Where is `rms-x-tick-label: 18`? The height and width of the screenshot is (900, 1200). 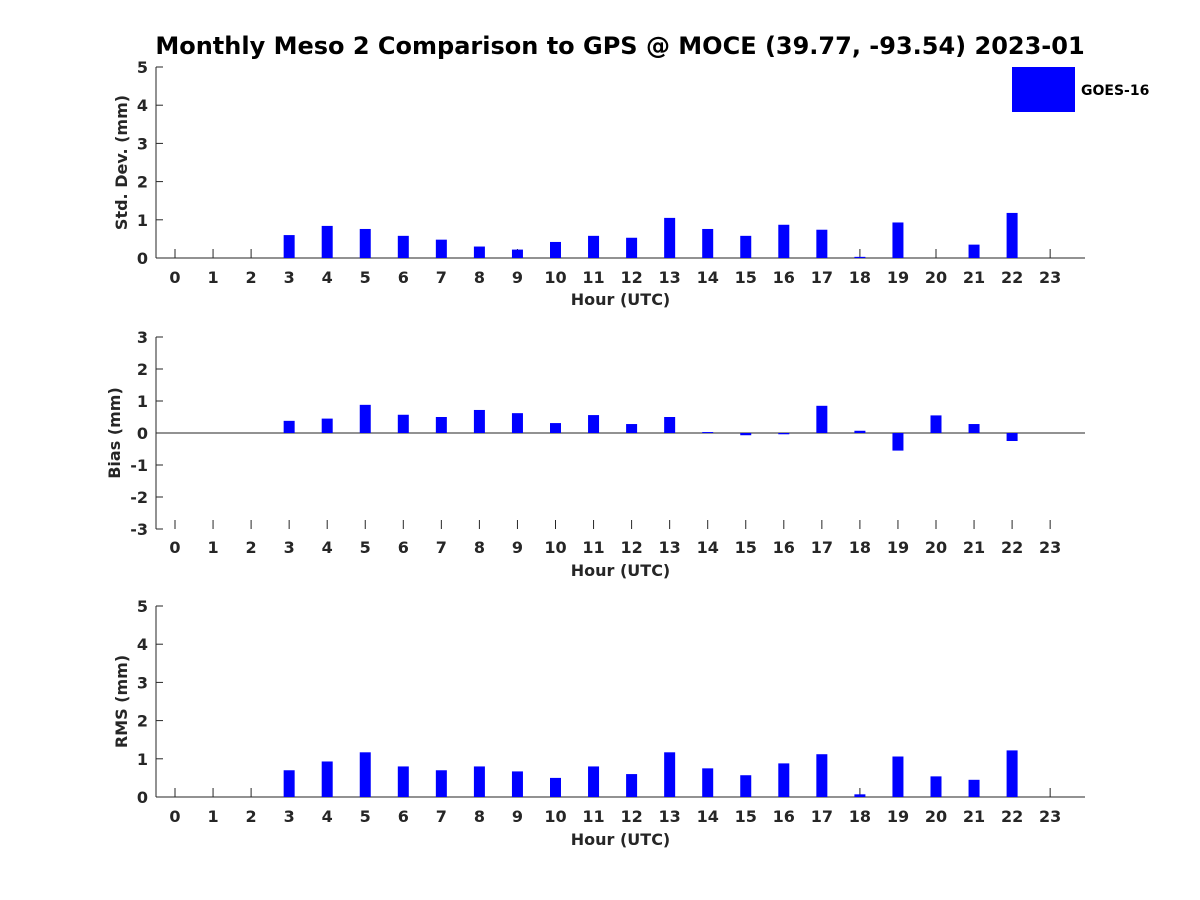 rms-x-tick-label: 18 is located at coordinates (860, 816).